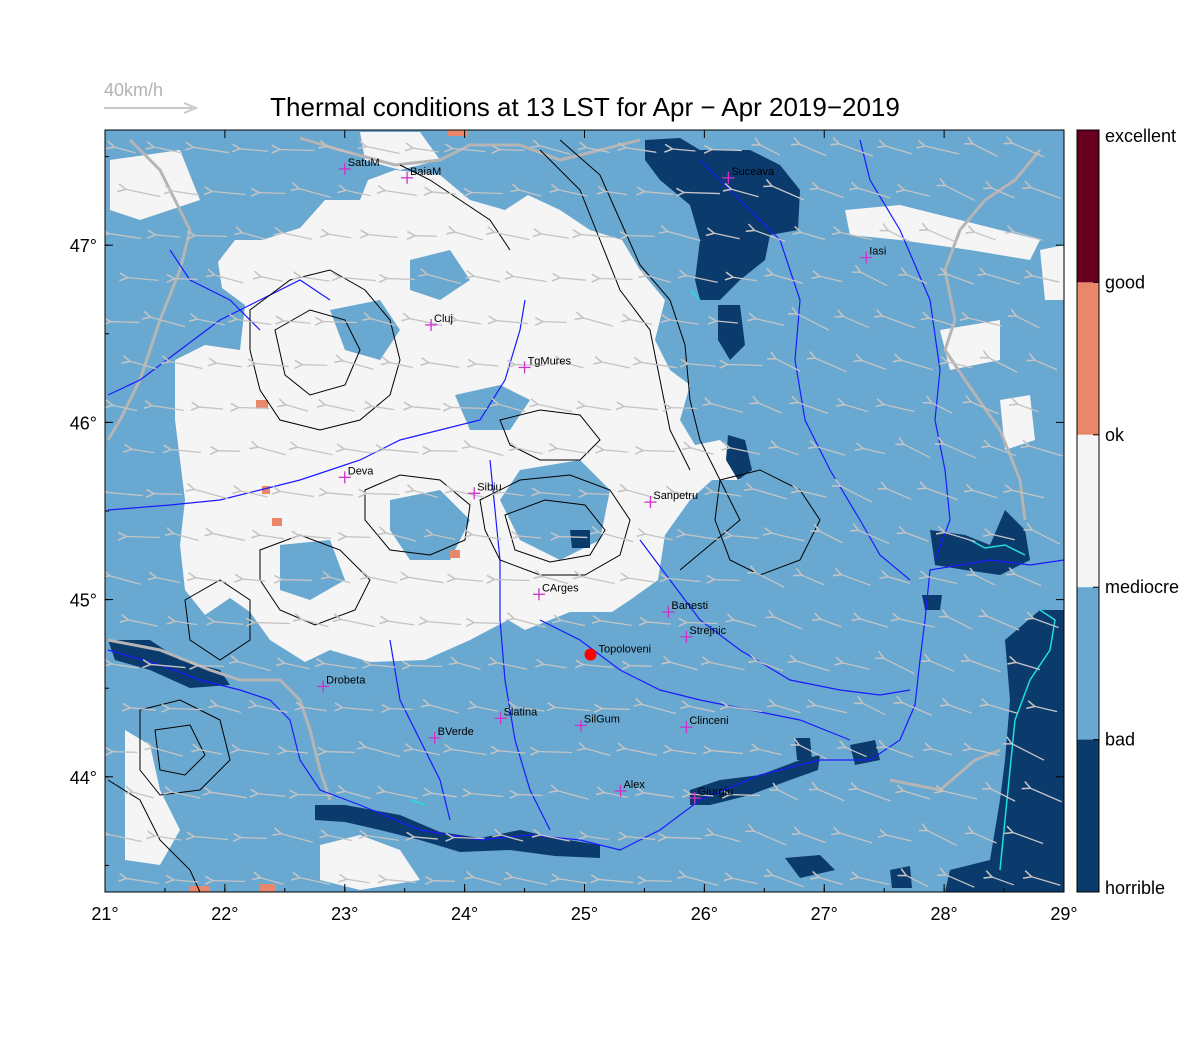 The image size is (1200, 1050). I want to click on city-marker-baiam: BaiaM, so click(421, 175).